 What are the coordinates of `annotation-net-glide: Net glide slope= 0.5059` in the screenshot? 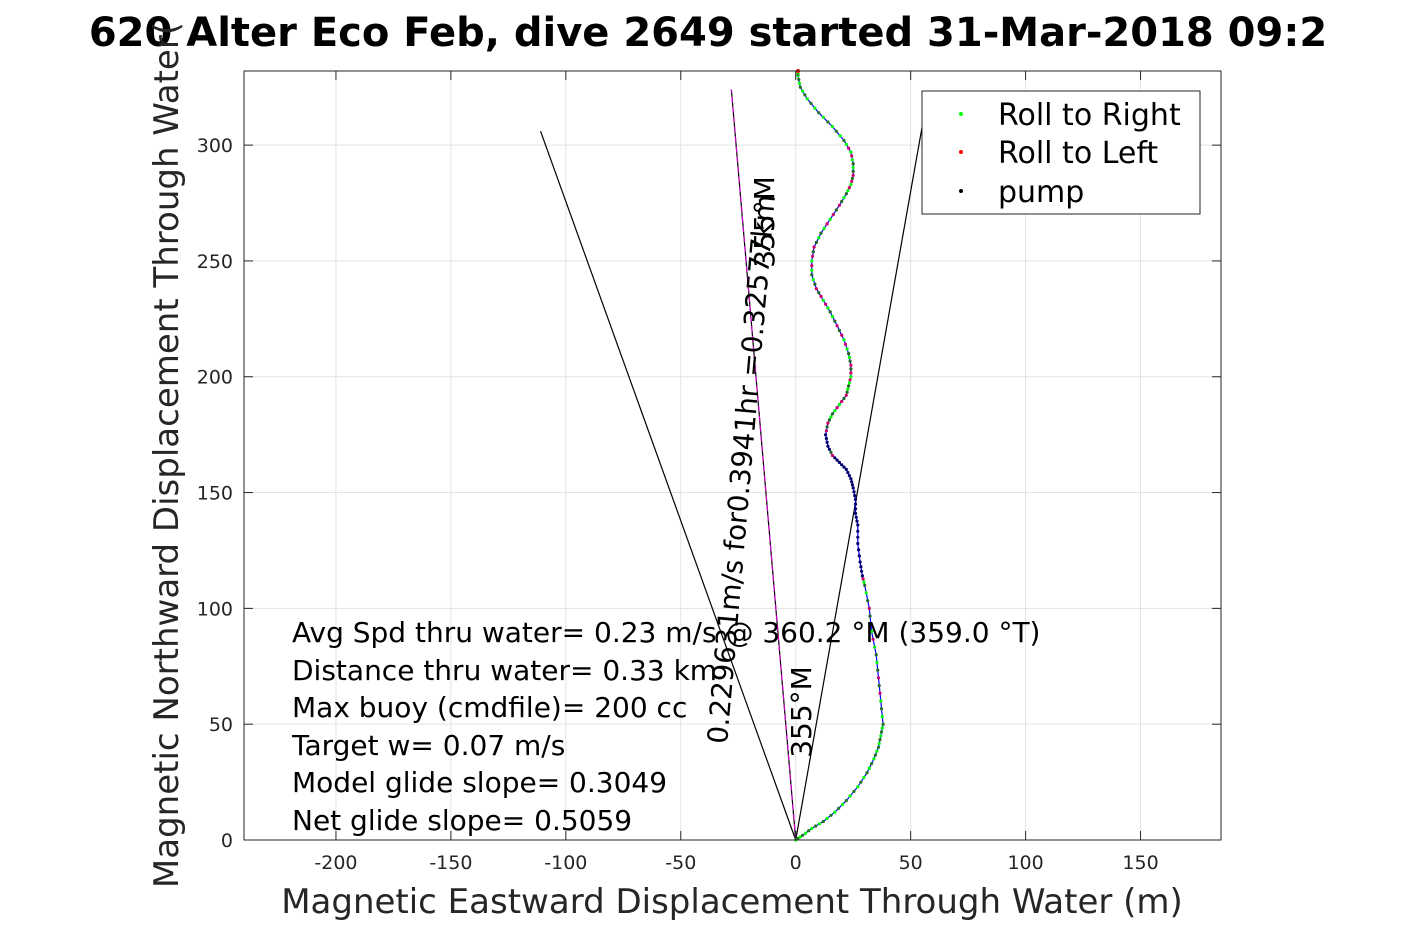 It's located at (462, 820).